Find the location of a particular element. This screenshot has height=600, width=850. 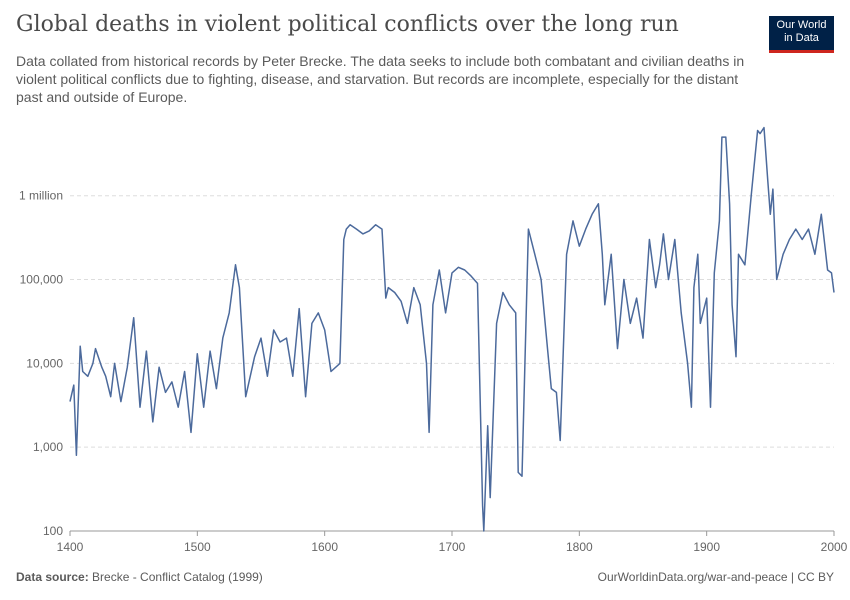

x-tick-label: 1500 is located at coordinates (197, 547).